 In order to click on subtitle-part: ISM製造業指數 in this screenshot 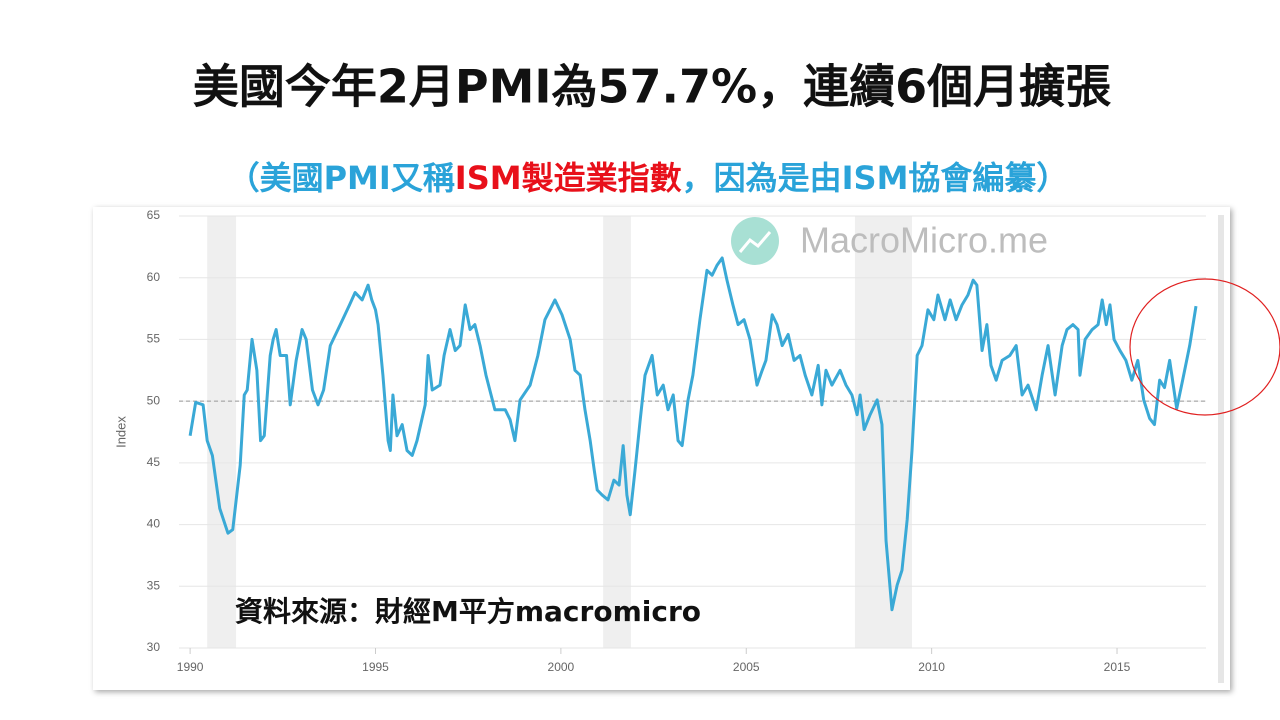, I will do `click(568, 178)`.